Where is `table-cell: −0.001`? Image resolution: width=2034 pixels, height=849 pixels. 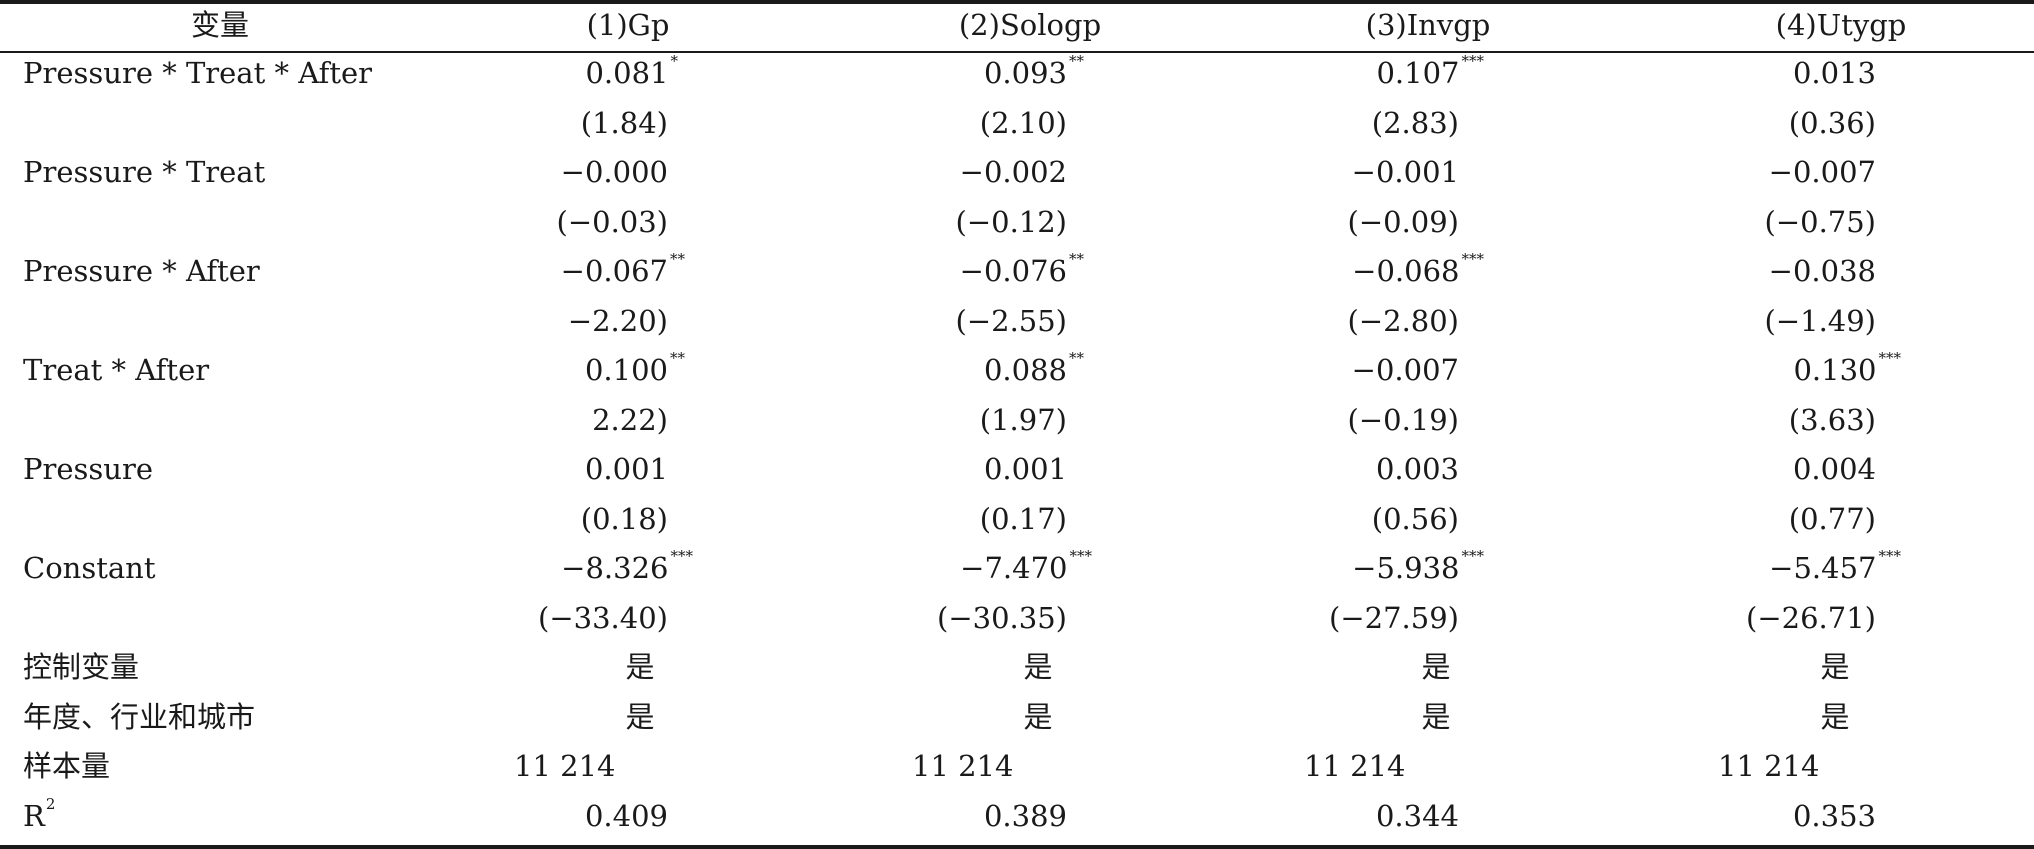
table-cell: −0.001 is located at coordinates (1405, 172).